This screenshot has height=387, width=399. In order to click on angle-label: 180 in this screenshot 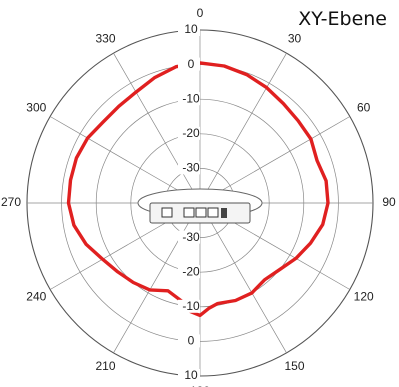, I will do `click(200, 385)`.